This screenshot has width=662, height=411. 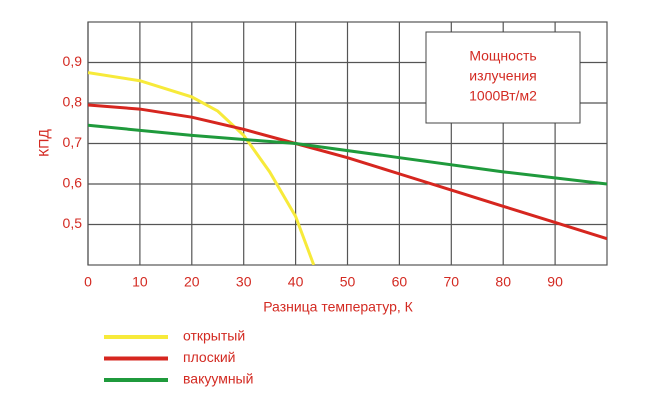 What do you see at coordinates (73, 183) in the screenshot?
I see `y-tick-label: 0,6` at bounding box center [73, 183].